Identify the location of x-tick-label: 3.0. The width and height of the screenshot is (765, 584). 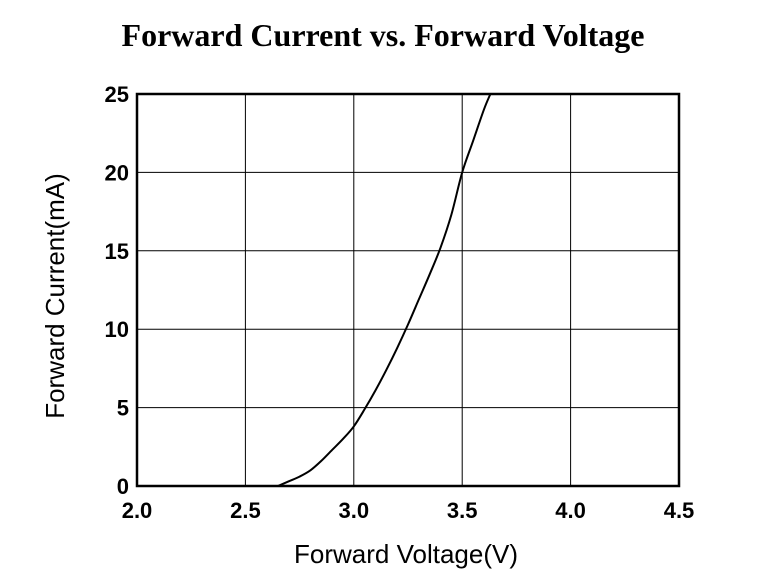
(354, 510).